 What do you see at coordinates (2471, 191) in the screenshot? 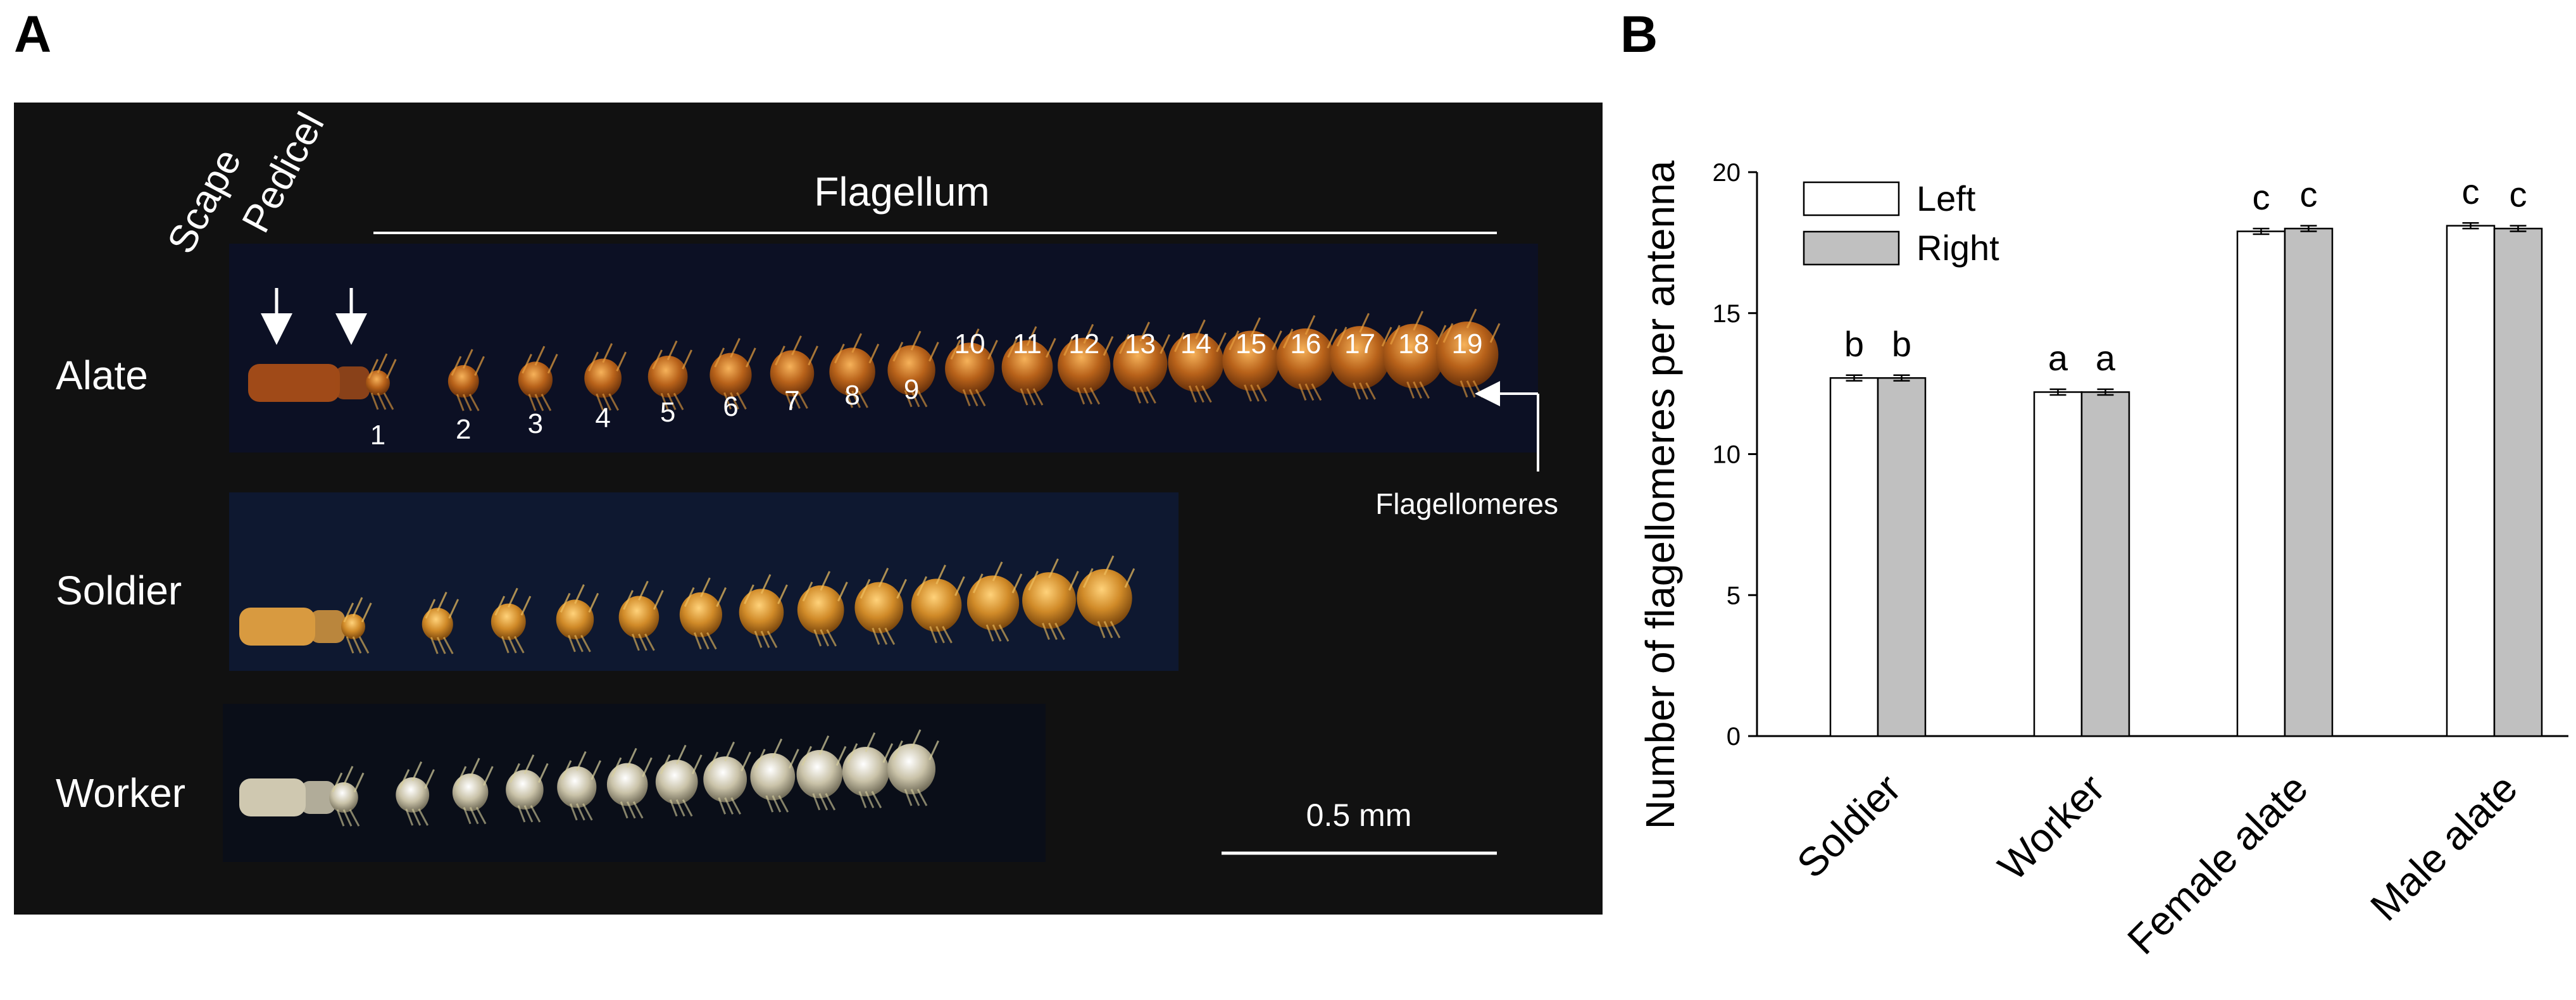
I see `significance-letter: c` at bounding box center [2471, 191].